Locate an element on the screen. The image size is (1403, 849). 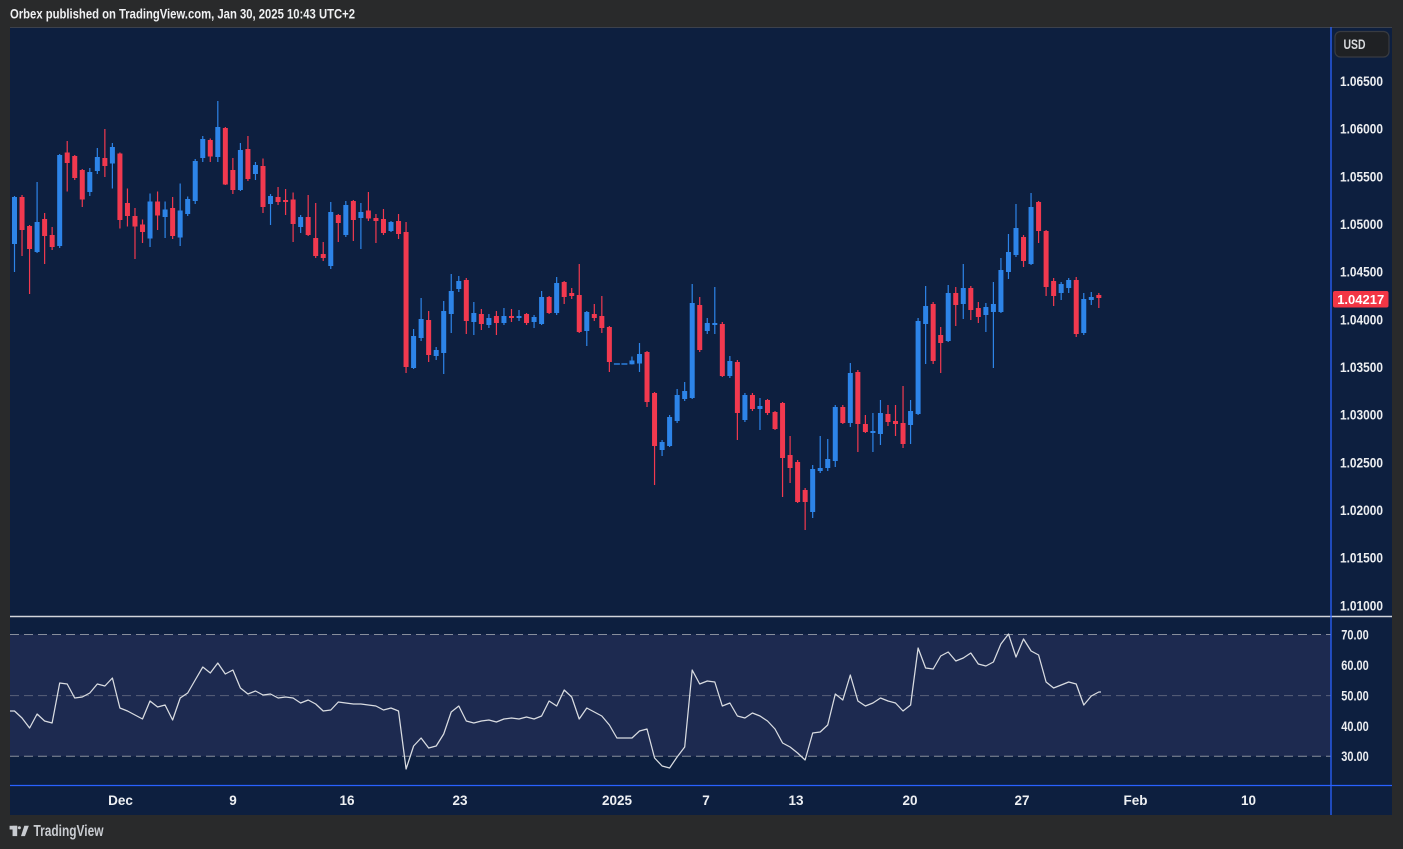
svg-text: USD is located at coordinates (1355, 44).